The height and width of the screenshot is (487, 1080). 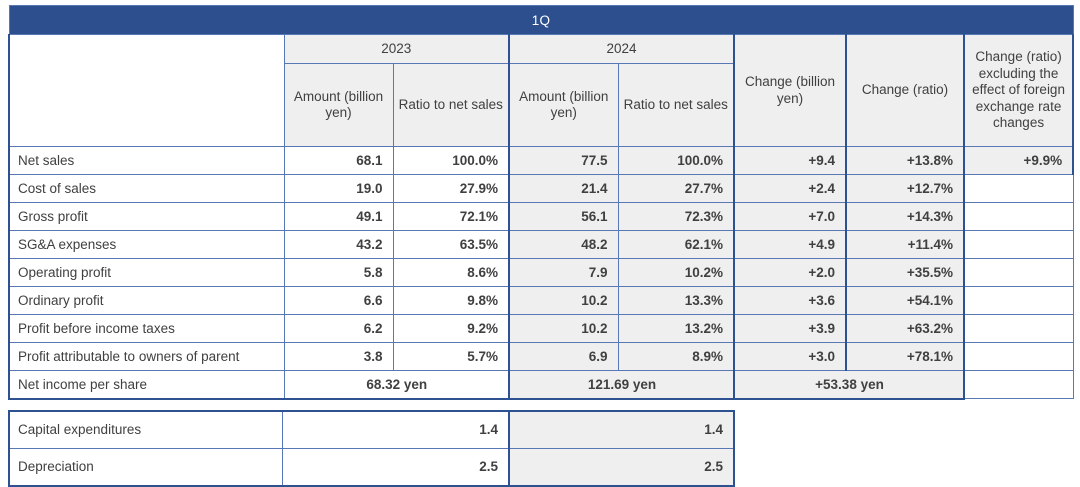 I want to click on change-ratio-cell: +13.8%, so click(x=905, y=160).